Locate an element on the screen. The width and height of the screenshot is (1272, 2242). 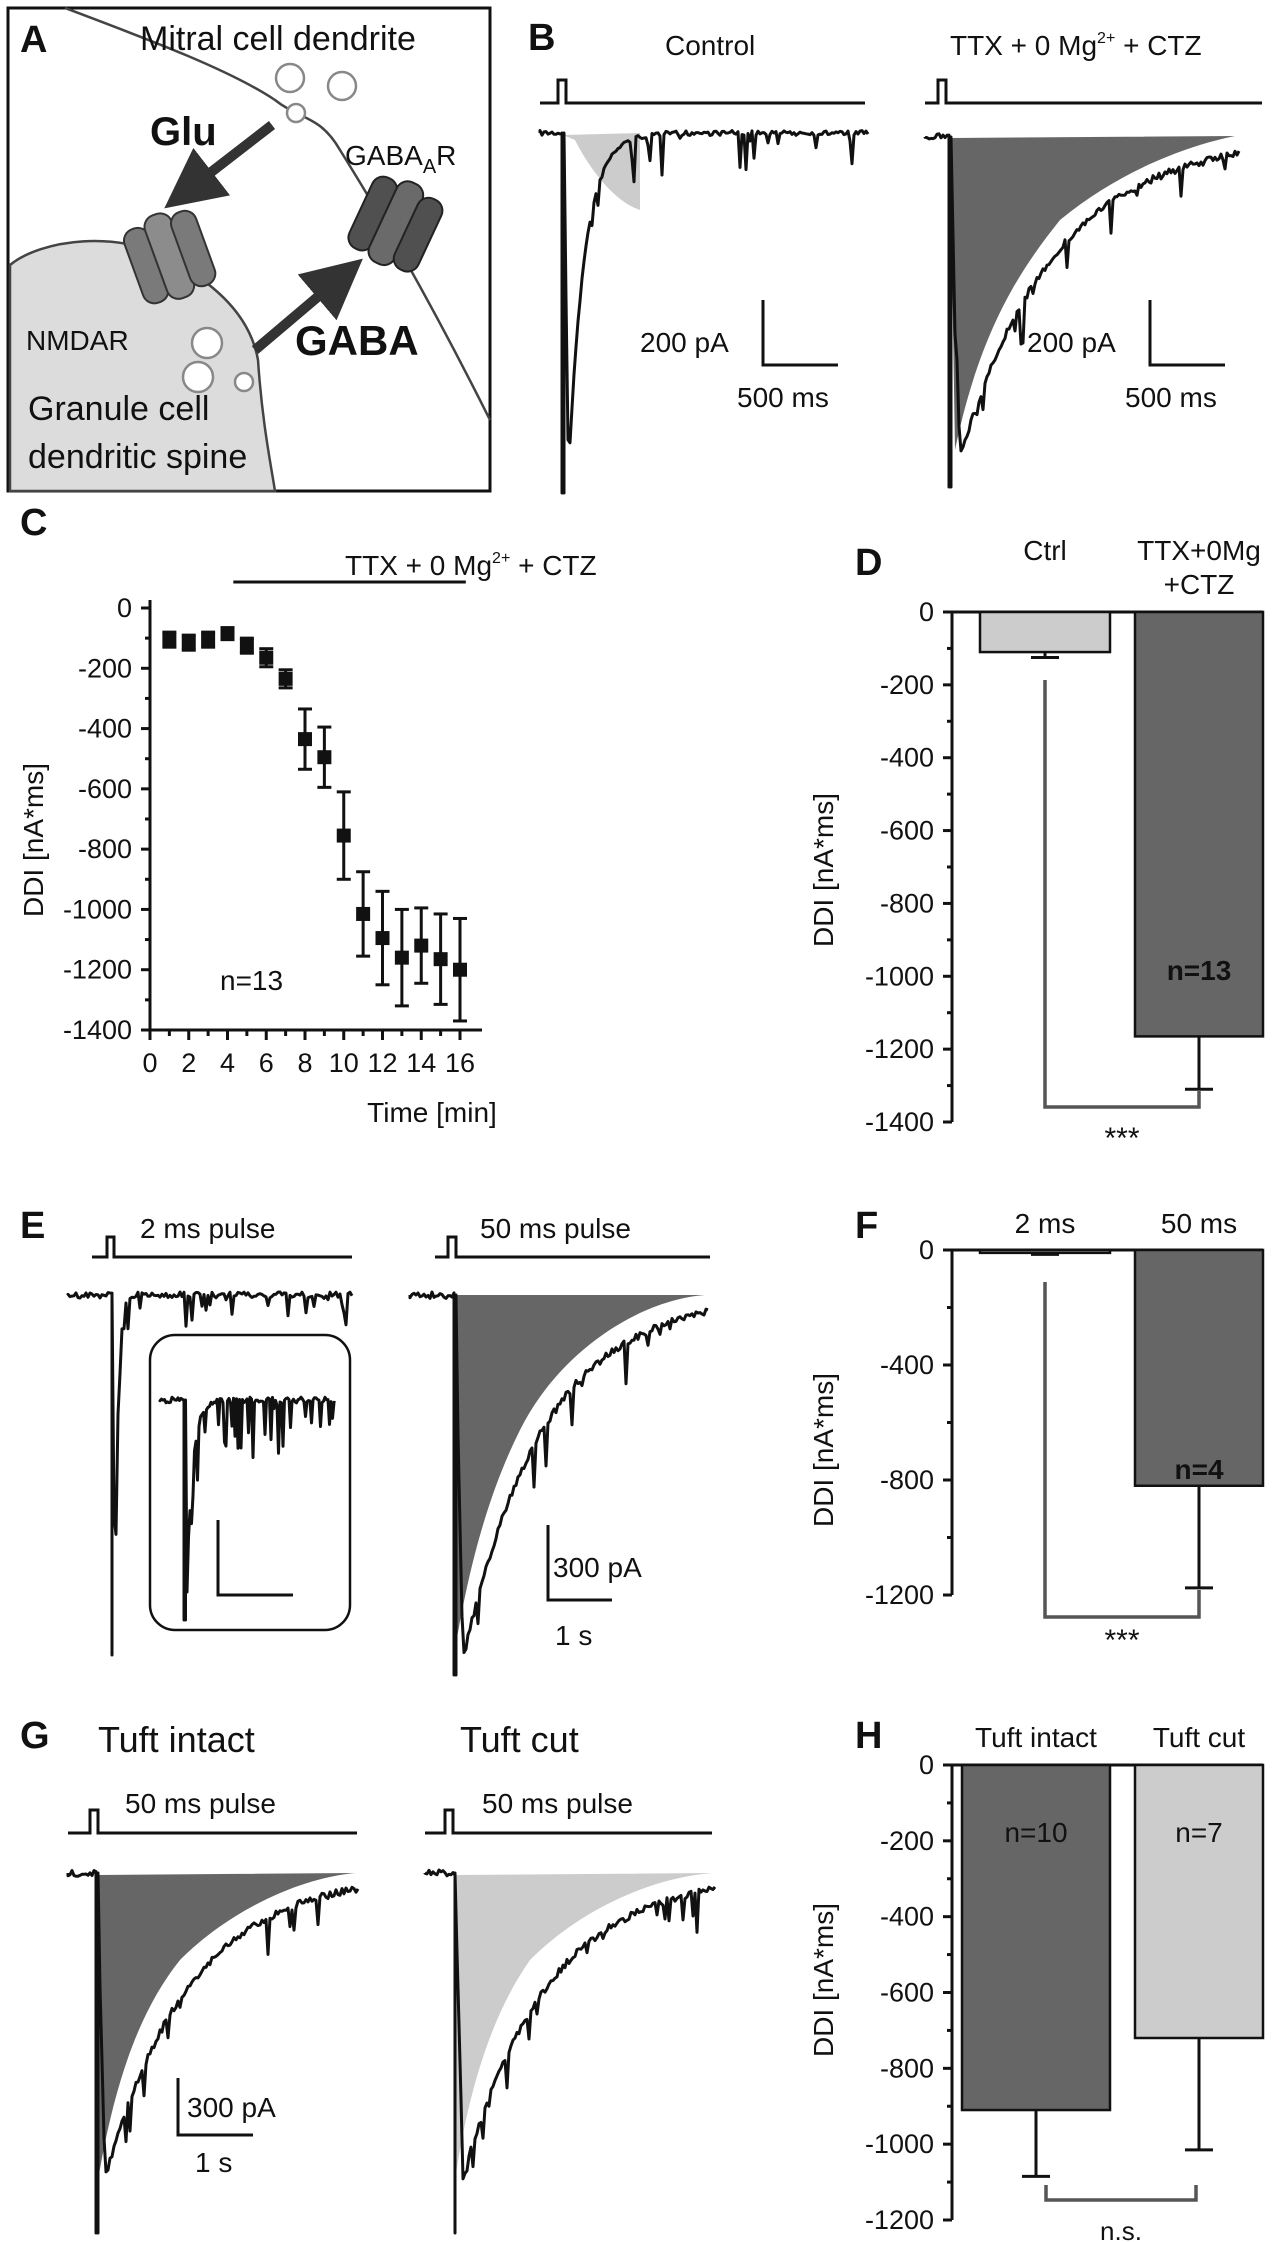
chart-h-significance-bracket is located at coordinates (1121, 2193).